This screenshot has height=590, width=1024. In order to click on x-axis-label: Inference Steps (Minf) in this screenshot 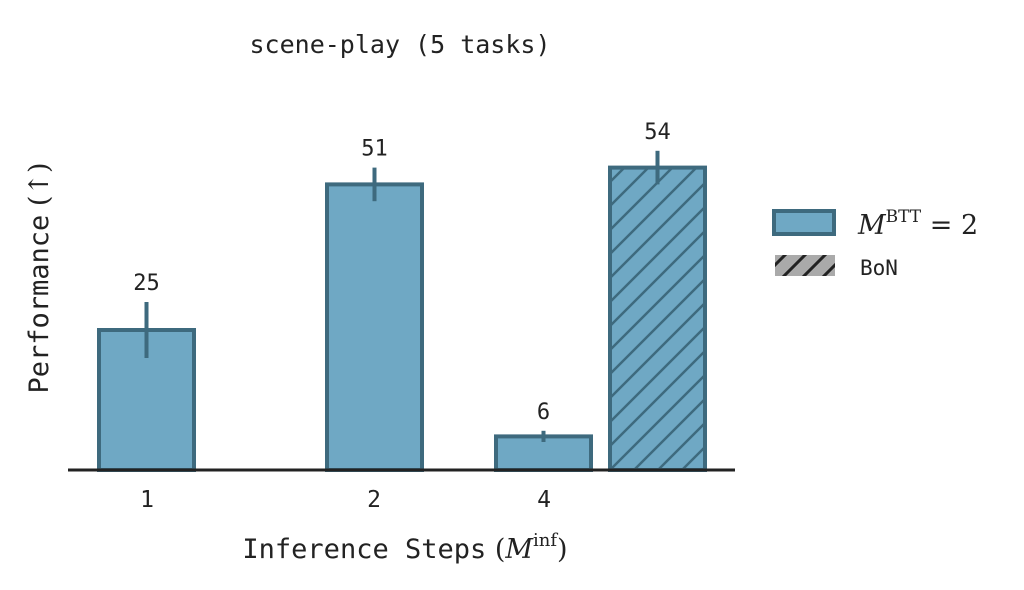, I will do `click(404, 547)`.